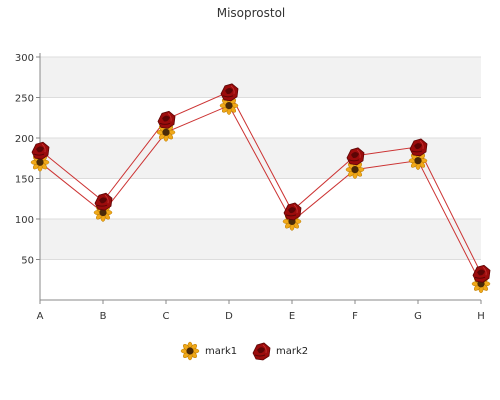 The image size is (500, 400). Describe the element at coordinates (261, 351) in the screenshot. I see `legend-rose-icon` at that location.